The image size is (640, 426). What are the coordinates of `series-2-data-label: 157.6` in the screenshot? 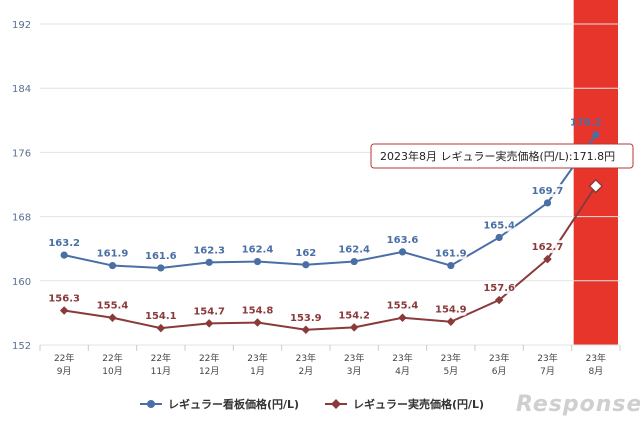 It's located at (499, 288).